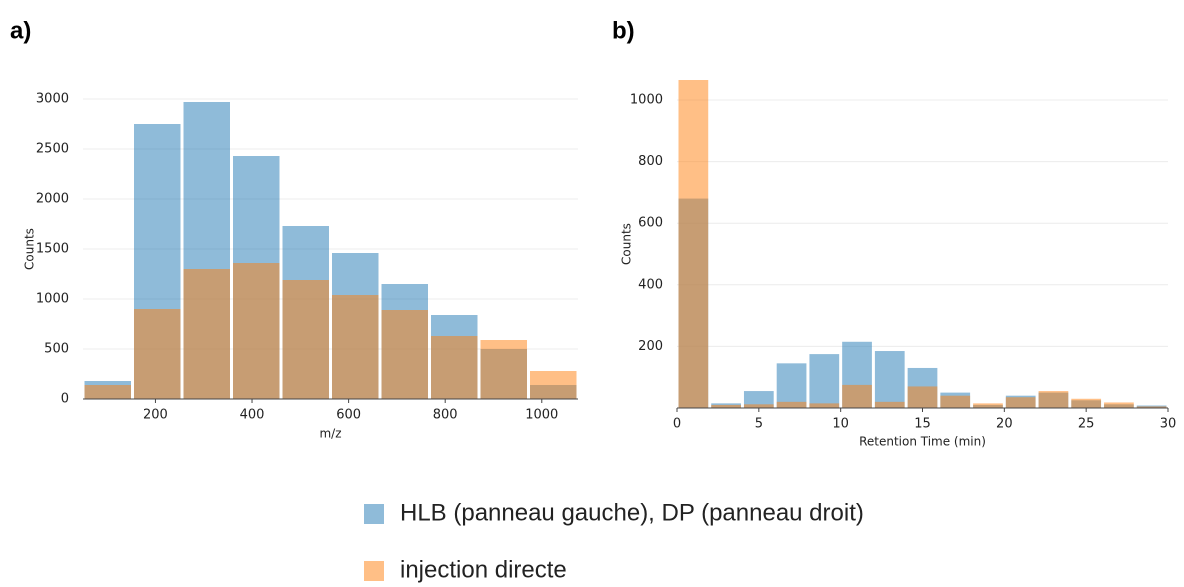 This screenshot has width=1184, height=587. Describe the element at coordinates (20, 30) in the screenshot. I see `panel-label: a)` at that location.